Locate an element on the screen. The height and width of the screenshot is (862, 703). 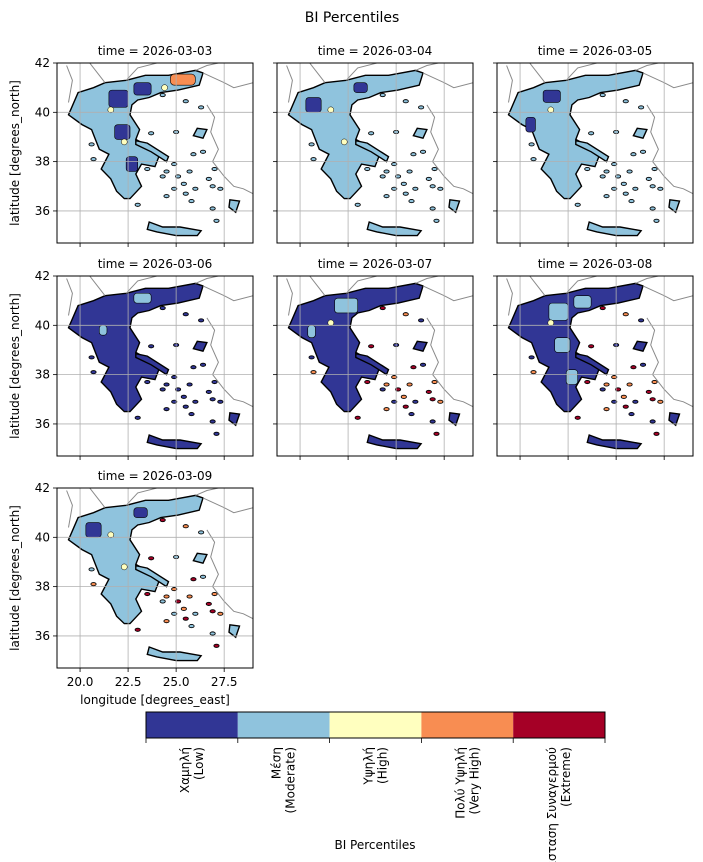
colorbar-category-label: Χαμηλή(Low) is located at coordinates (192, 770).